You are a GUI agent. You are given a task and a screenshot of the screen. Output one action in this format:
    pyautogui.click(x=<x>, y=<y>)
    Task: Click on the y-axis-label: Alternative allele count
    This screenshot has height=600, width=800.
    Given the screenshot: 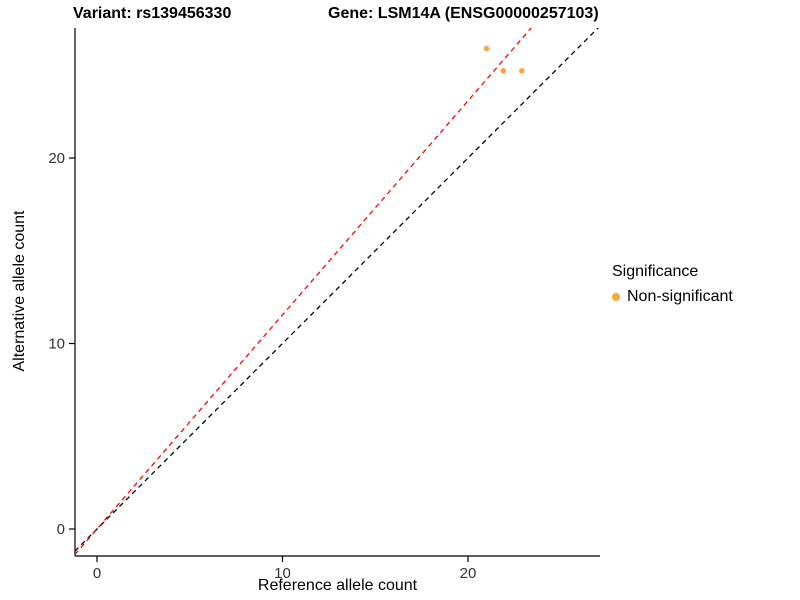 What is the action you would take?
    pyautogui.click(x=19, y=291)
    